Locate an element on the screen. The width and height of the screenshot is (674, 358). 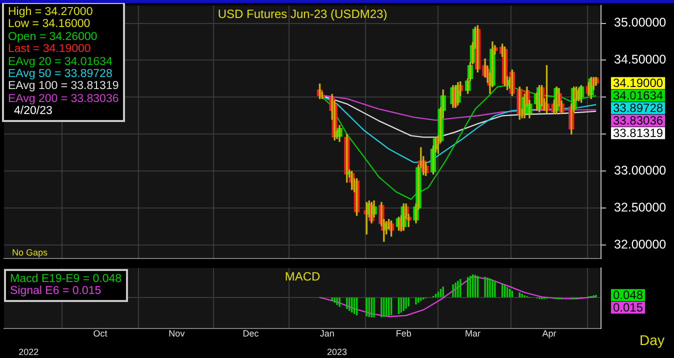
annotation: High = 34.27000 is located at coordinates (51, 12).